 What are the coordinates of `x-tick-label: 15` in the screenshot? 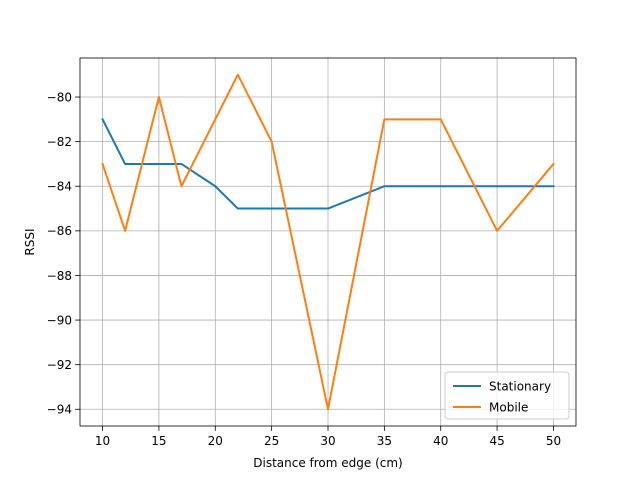 It's located at (158, 441).